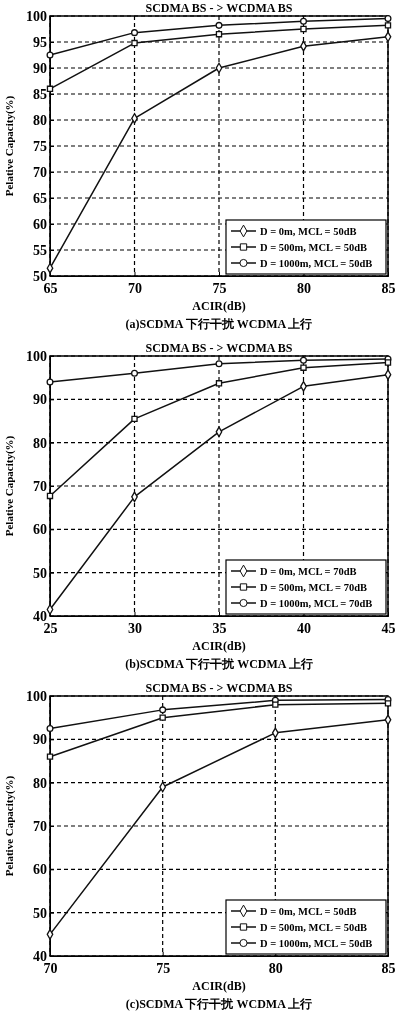 This screenshot has width=400, height=1024. Describe the element at coordinates (308, 571) in the screenshot. I see `legend-label: D = 0m, MCL = 70dB` at that location.